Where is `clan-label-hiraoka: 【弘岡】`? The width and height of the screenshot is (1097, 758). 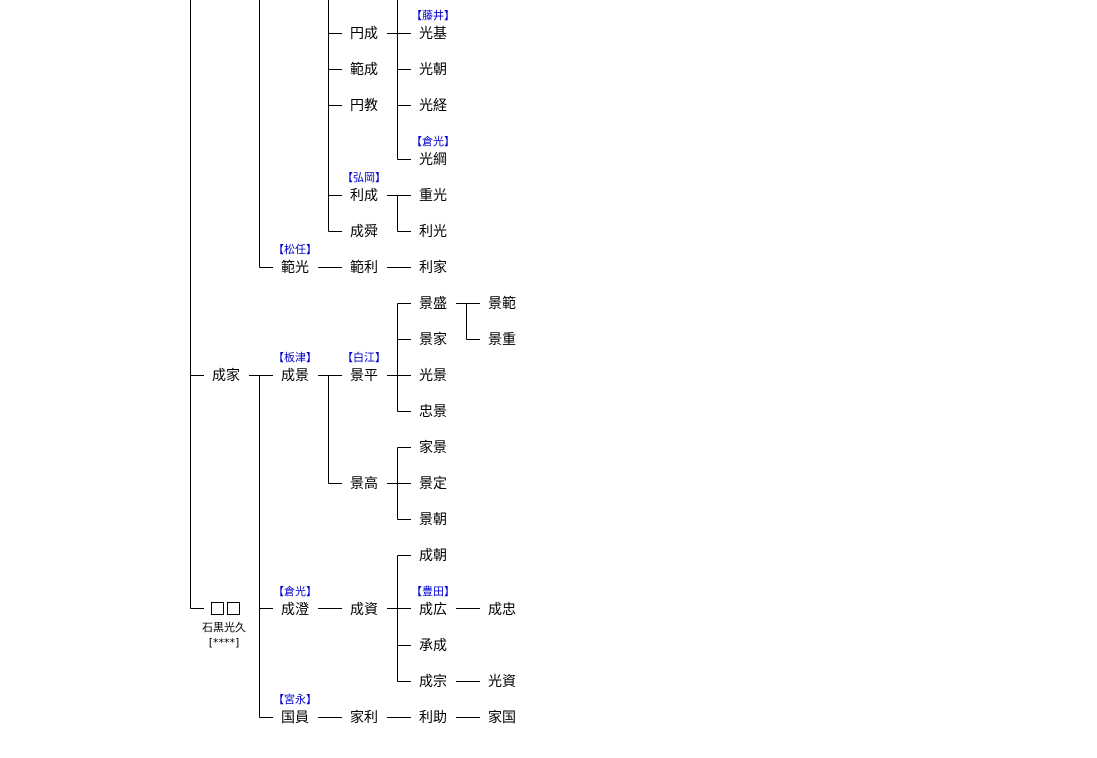
clan-label-hiraoka: 【弘岡】 is located at coordinates (364, 177).